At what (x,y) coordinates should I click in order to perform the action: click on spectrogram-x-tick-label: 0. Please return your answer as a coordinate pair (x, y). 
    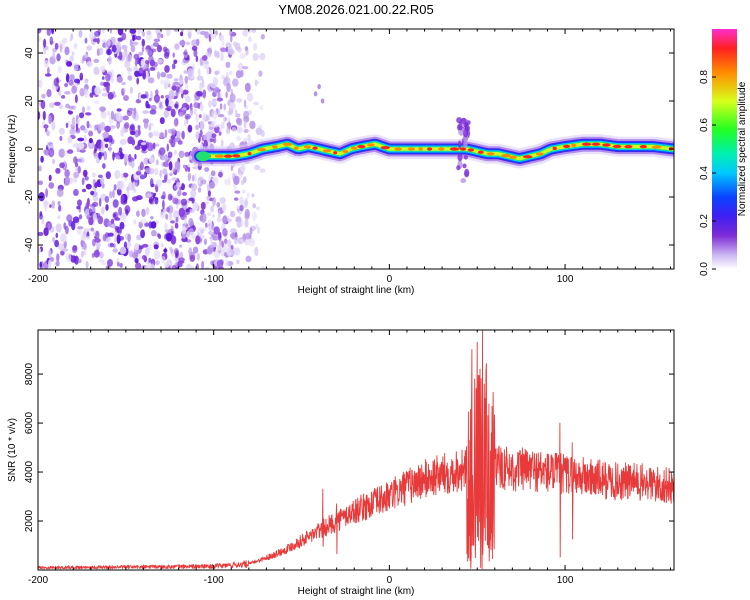
    Looking at the image, I should click on (390, 279).